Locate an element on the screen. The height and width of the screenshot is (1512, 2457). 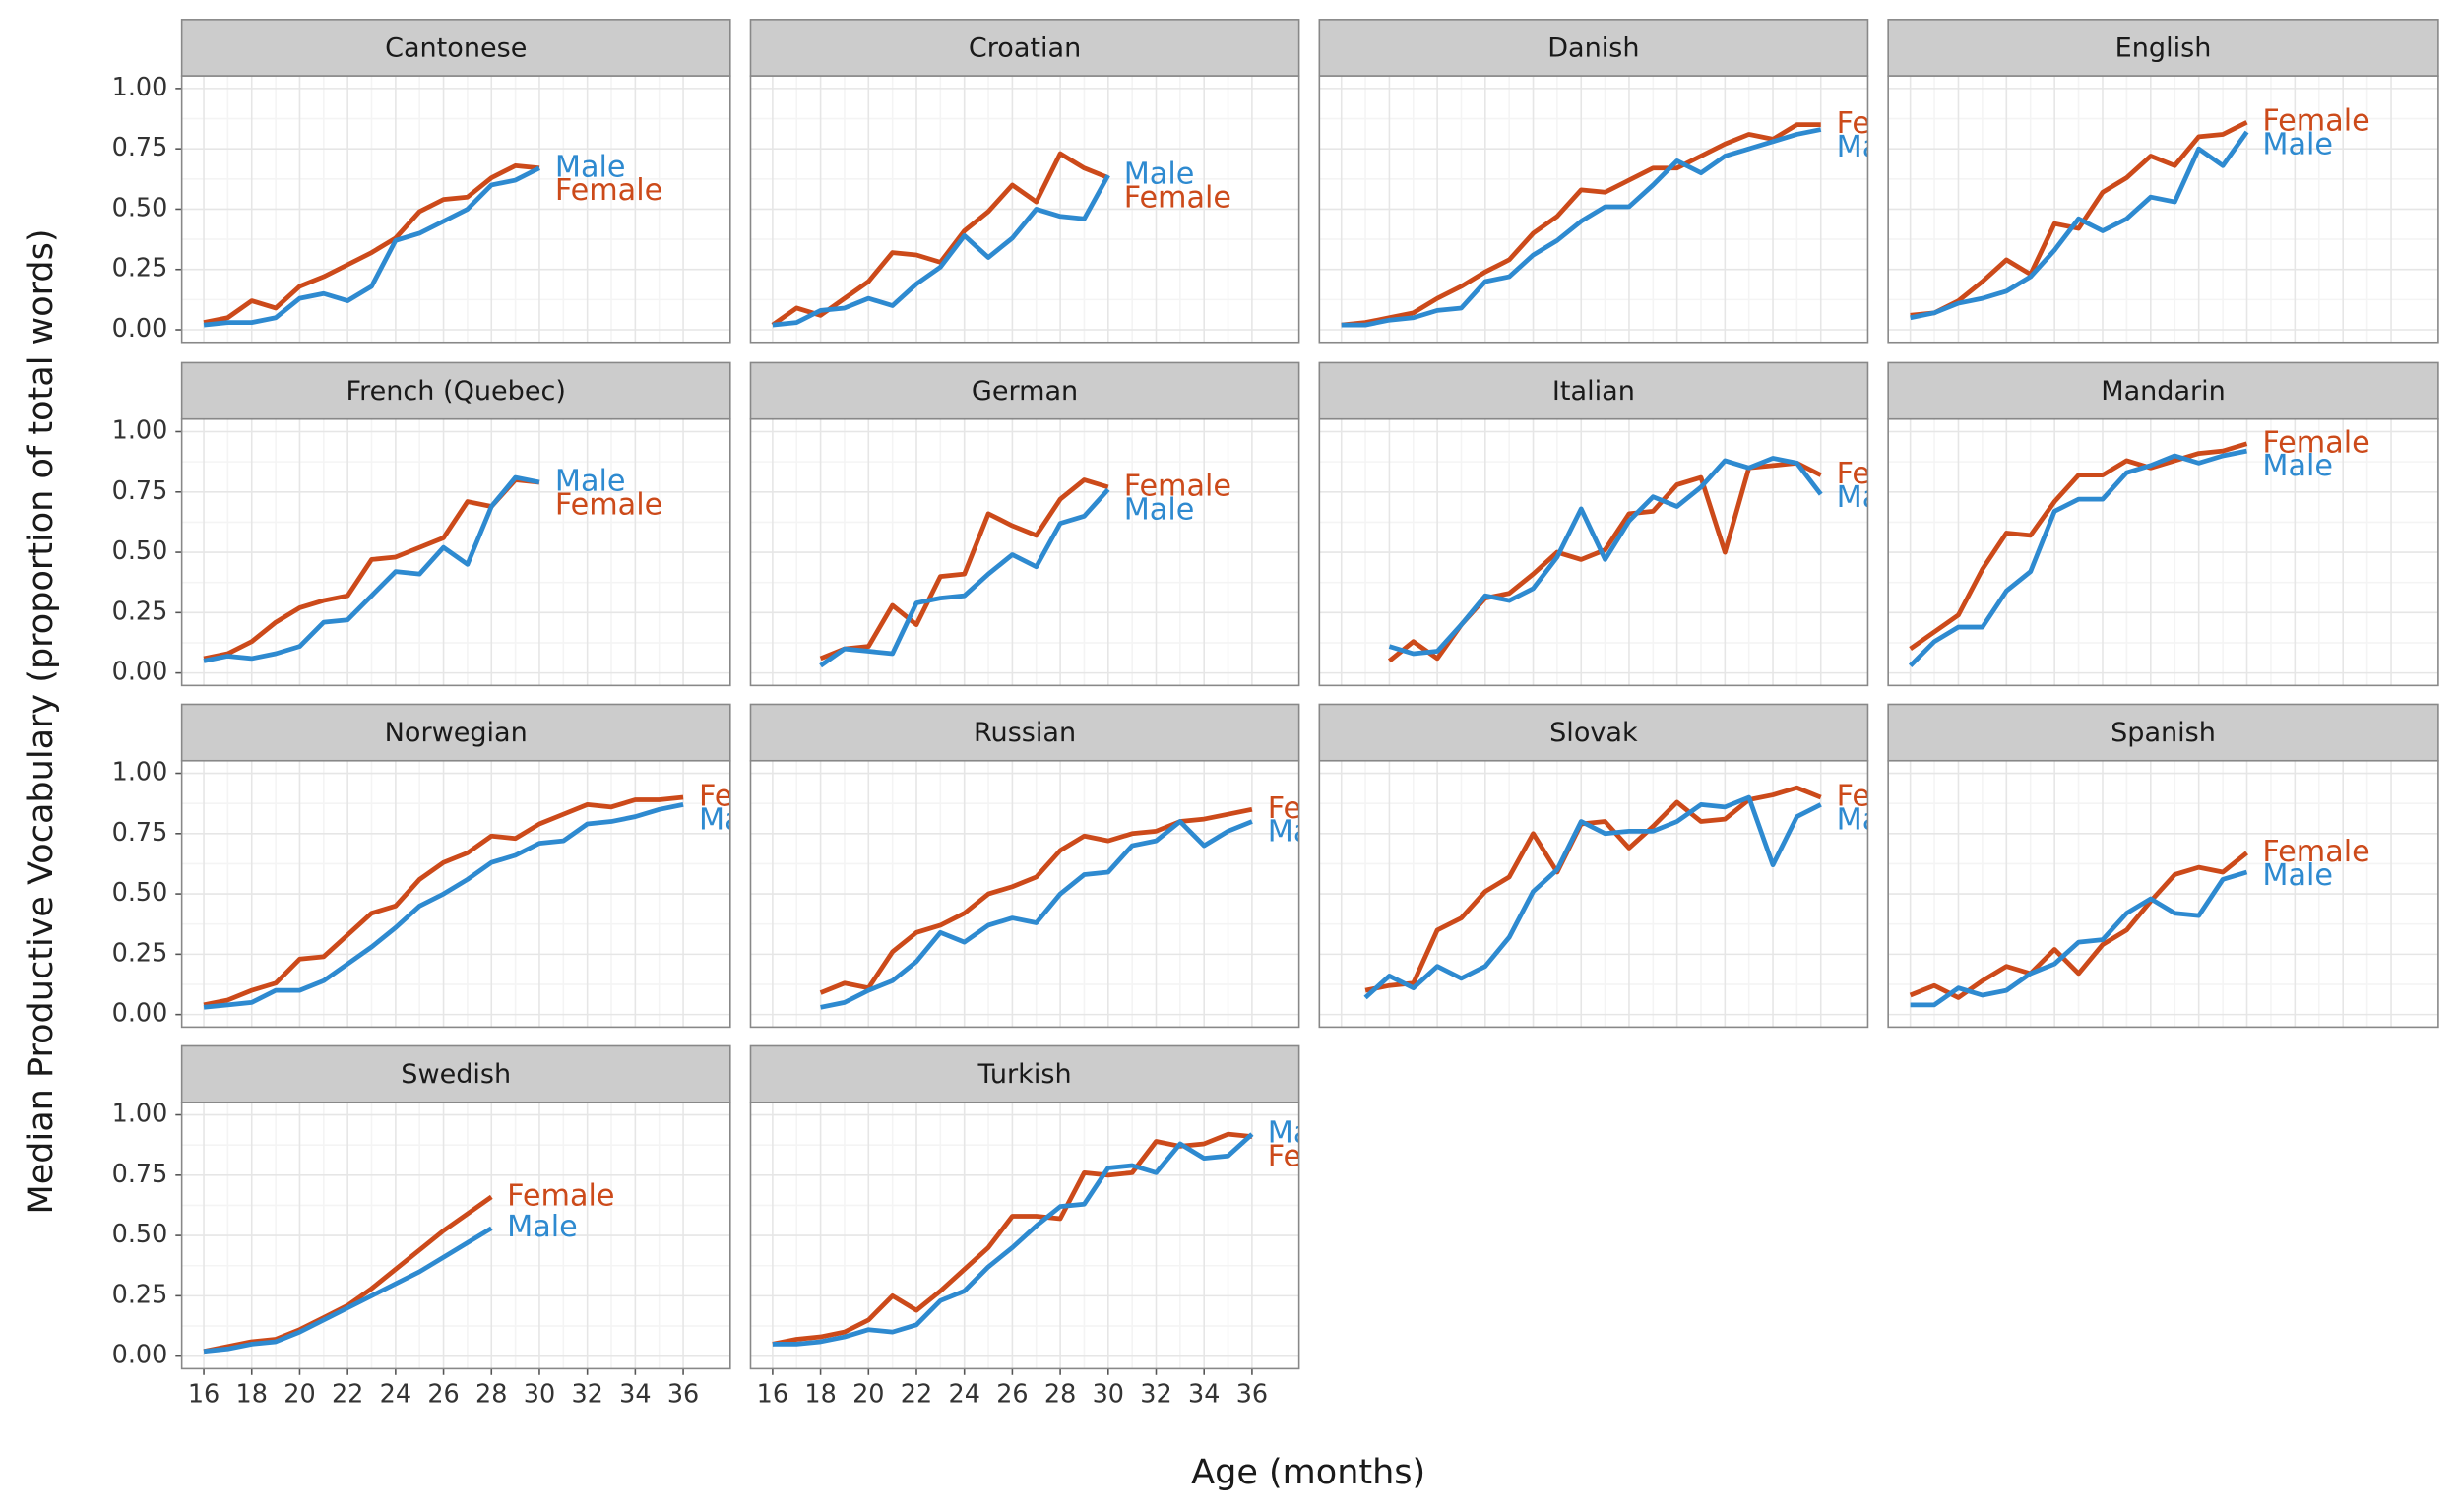
strip-title: Italian is located at coordinates (1593, 391).